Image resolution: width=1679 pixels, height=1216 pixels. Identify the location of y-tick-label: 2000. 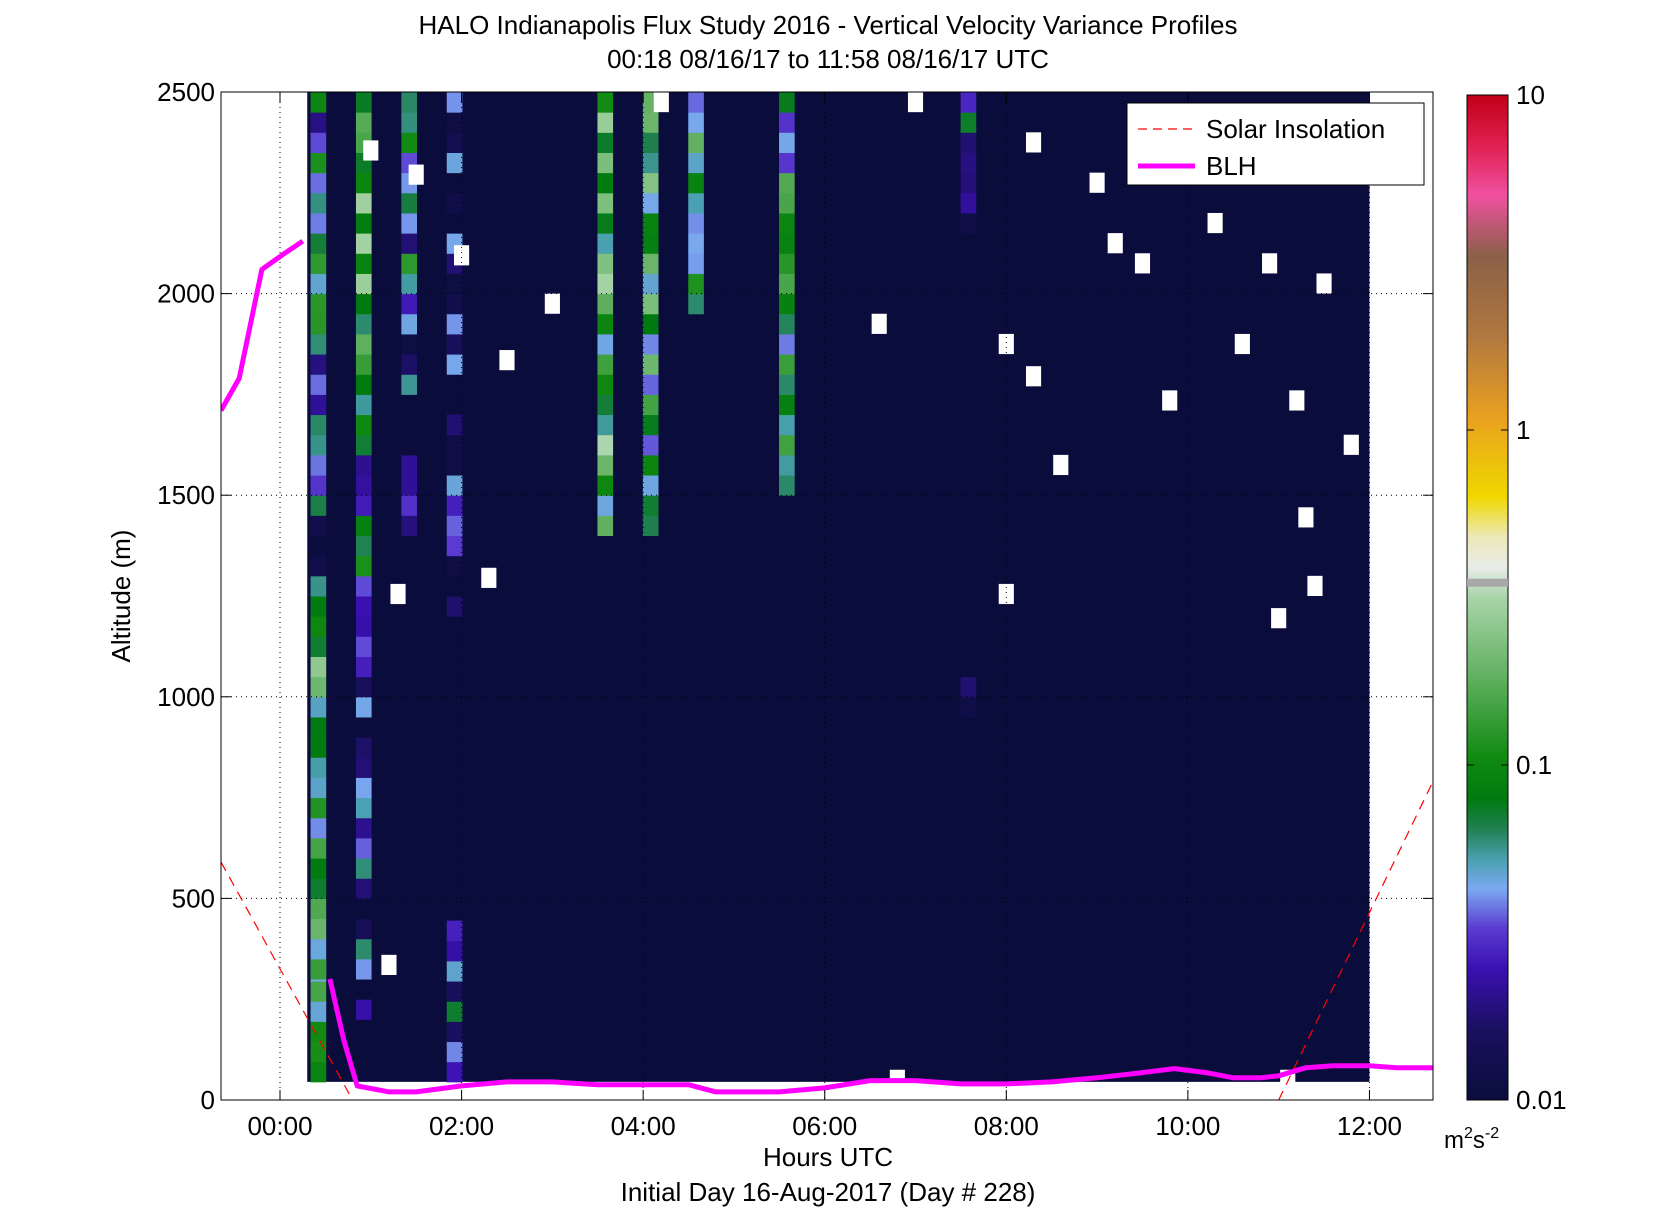
(186, 294).